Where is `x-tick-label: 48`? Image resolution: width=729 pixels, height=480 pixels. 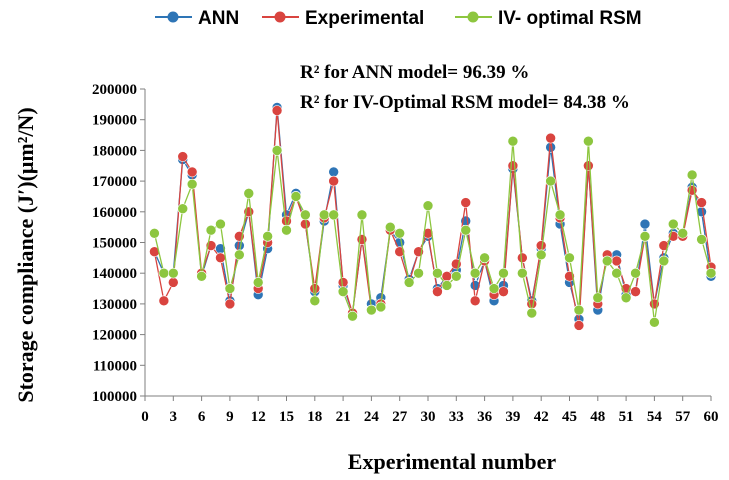
x-tick-label: 48 is located at coordinates (597, 417).